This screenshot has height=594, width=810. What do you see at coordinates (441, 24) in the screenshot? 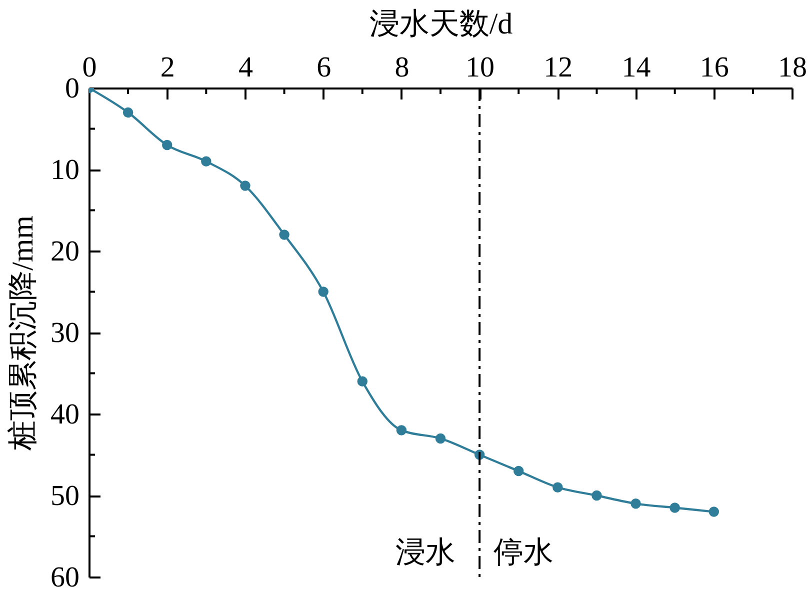
I see `x-axis-title: 浸水天数/d` at bounding box center [441, 24].